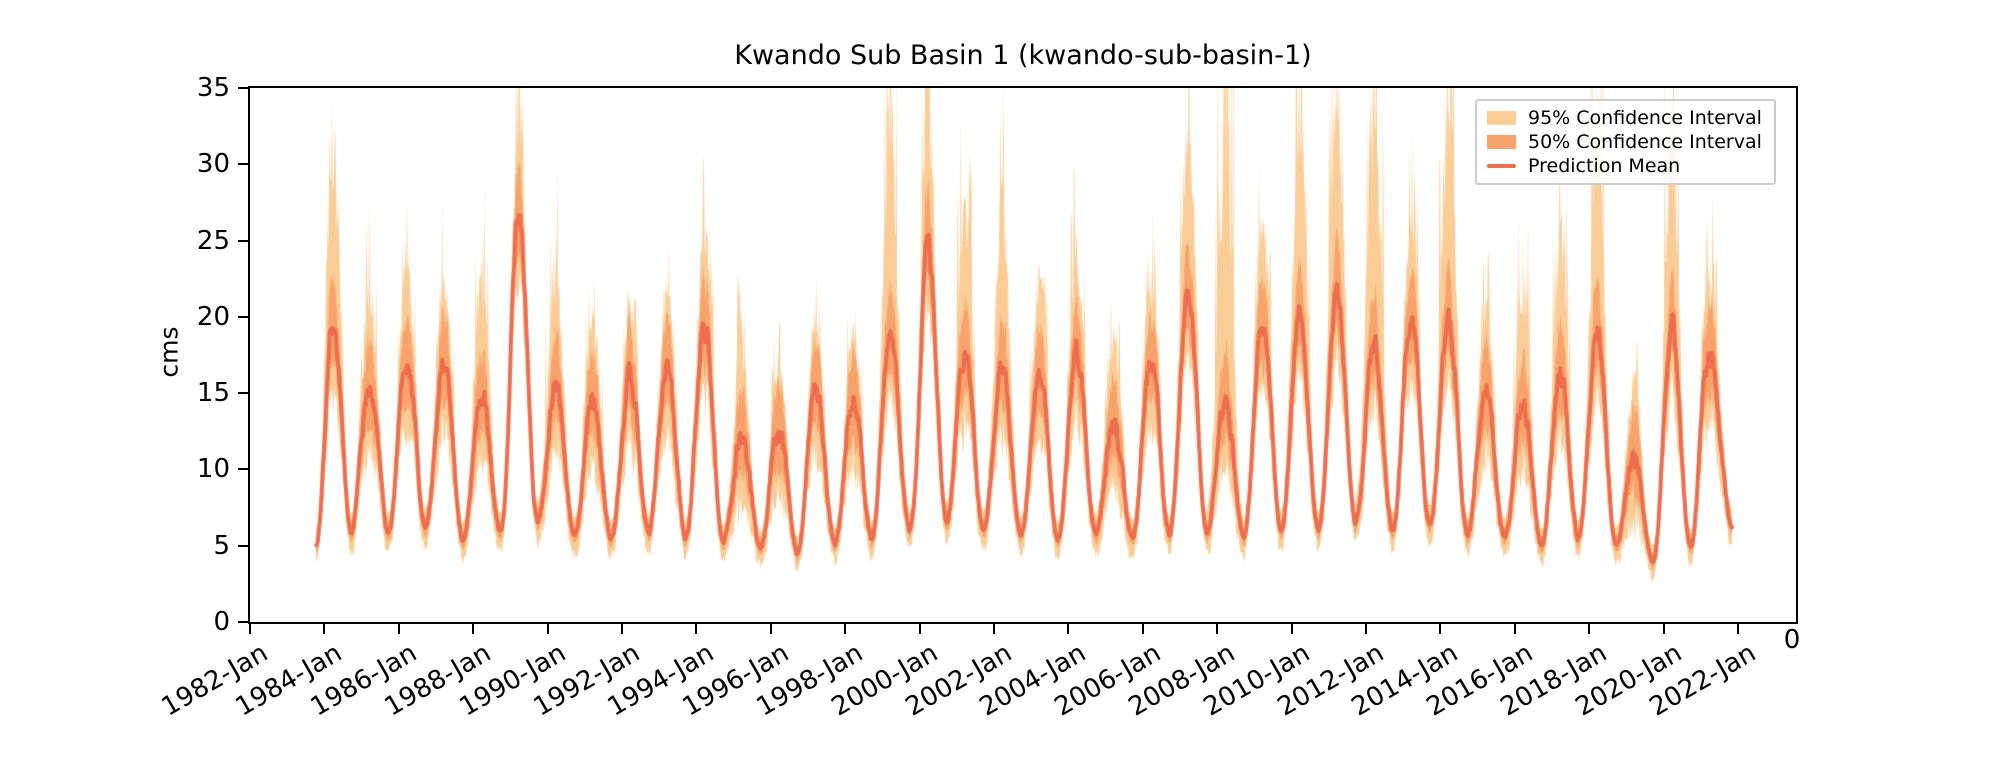  I want to click on legend-item-50ci: 50% Confidence Interval, so click(1624, 142).